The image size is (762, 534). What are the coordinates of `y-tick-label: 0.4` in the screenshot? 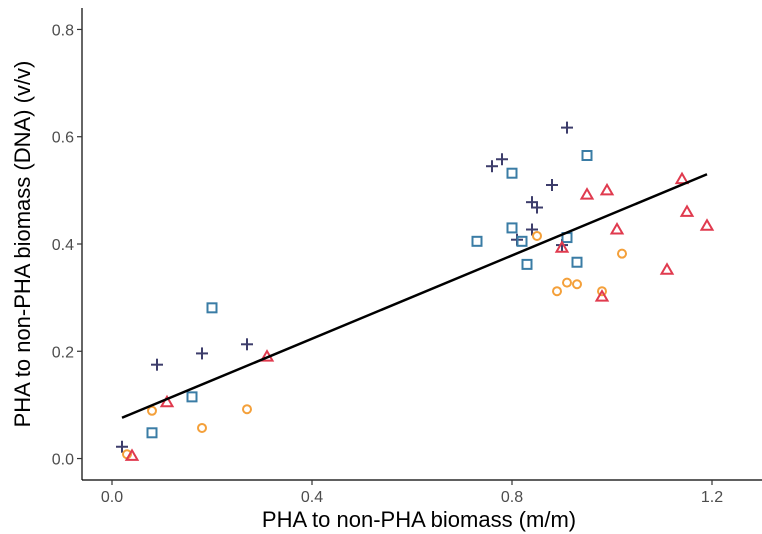 It's located at (63, 245).